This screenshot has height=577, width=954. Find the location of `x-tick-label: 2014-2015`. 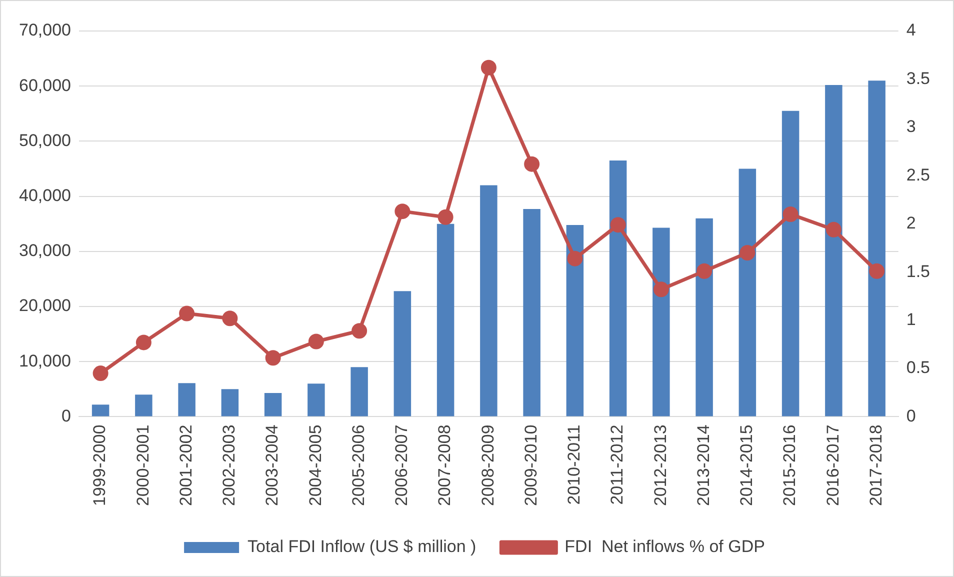

x-tick-label: 2014-2015 is located at coordinates (746, 465).